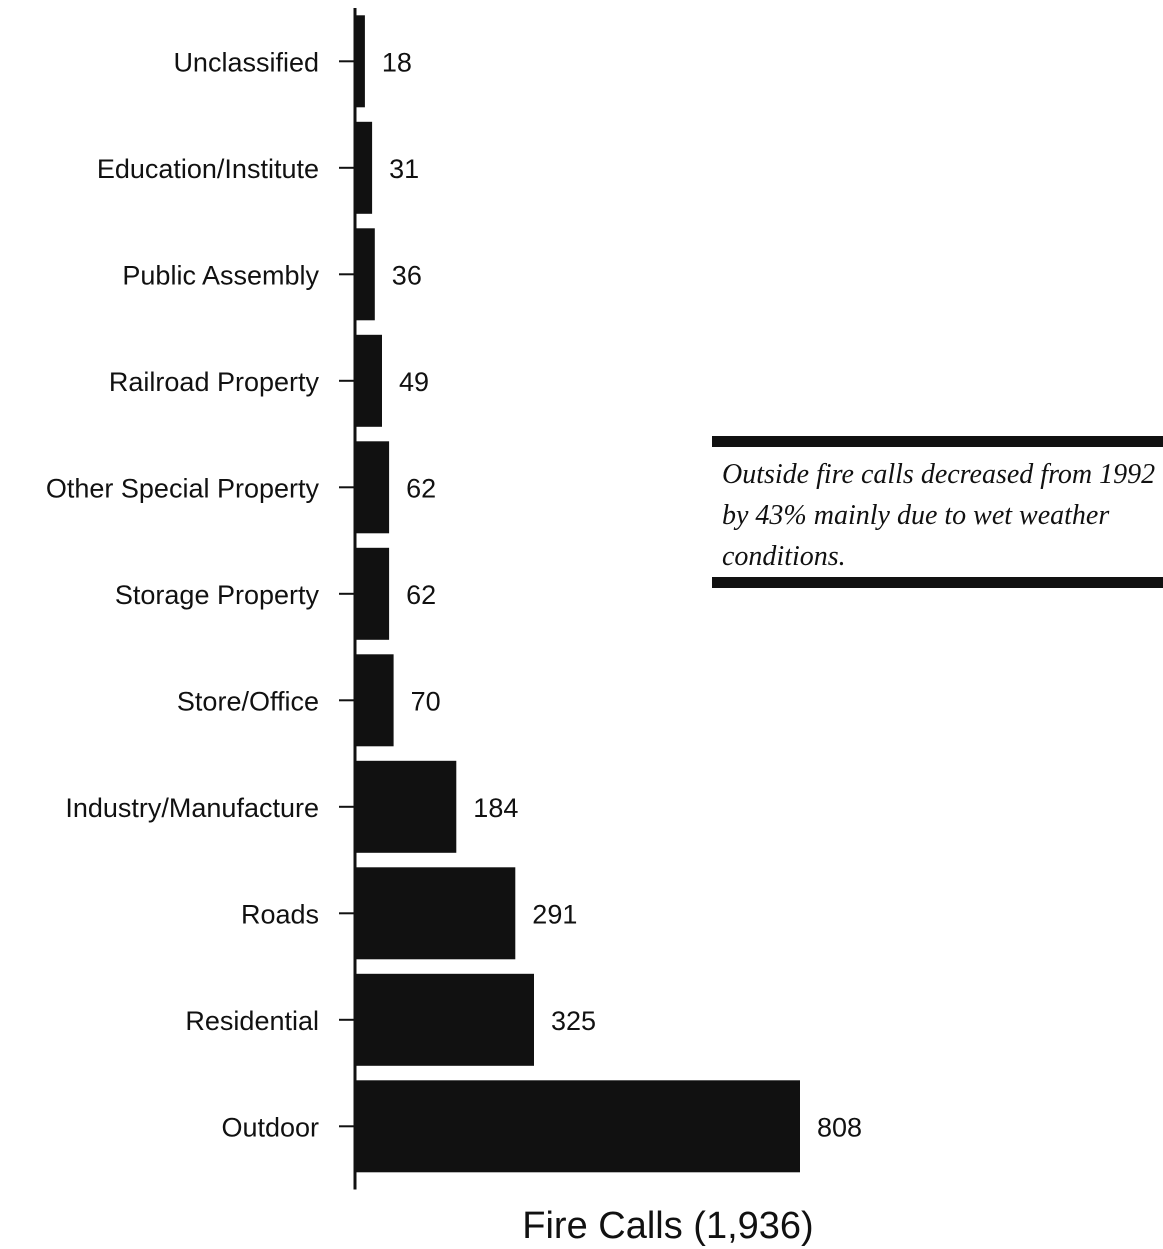  What do you see at coordinates (426, 701) in the screenshot?
I see `value-label-6: 70` at bounding box center [426, 701].